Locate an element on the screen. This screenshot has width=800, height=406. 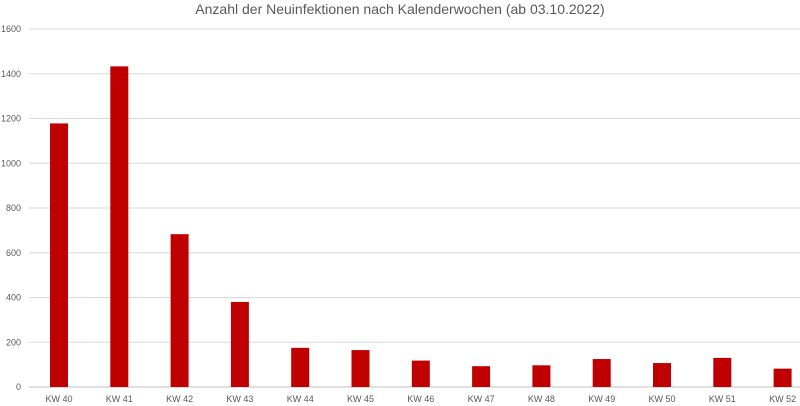
x-tick-label: KW 48 is located at coordinates (541, 399).